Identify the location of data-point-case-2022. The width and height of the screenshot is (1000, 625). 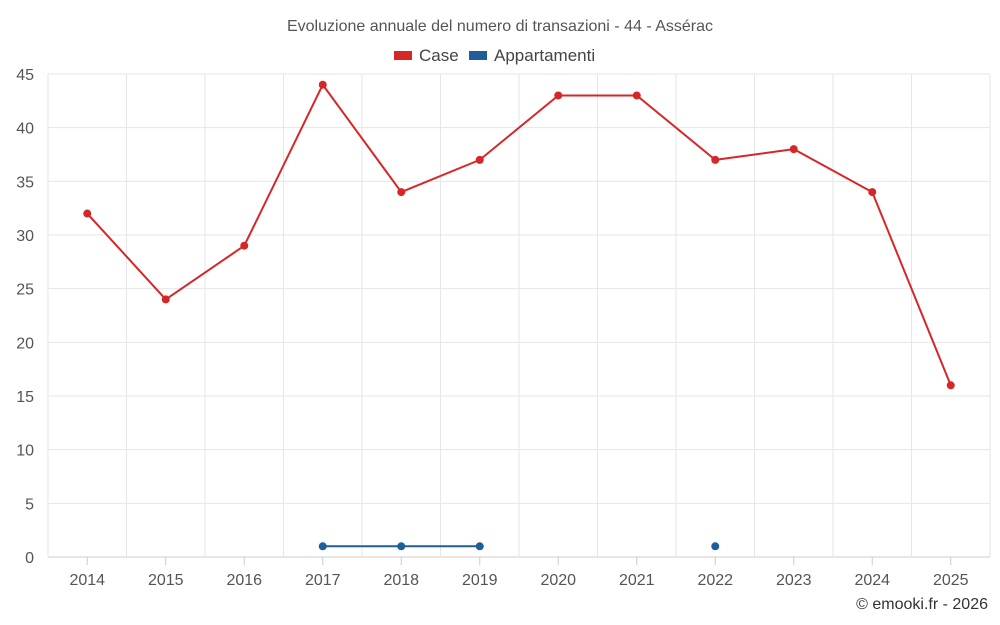
(715, 159).